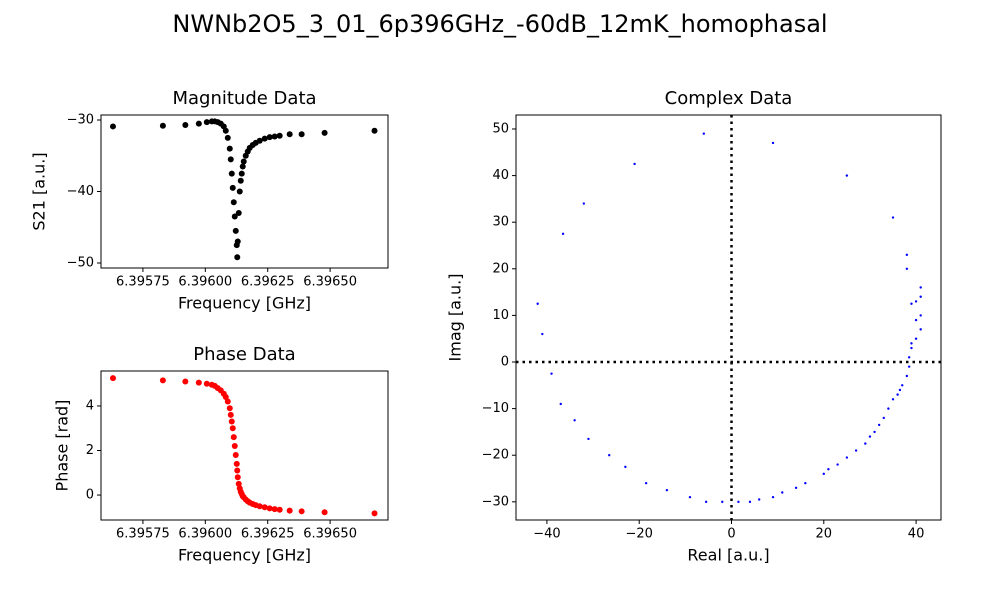 The width and height of the screenshot is (1000, 600). Describe the element at coordinates (500, 128) in the screenshot. I see `y-tick-label: 50` at that location.